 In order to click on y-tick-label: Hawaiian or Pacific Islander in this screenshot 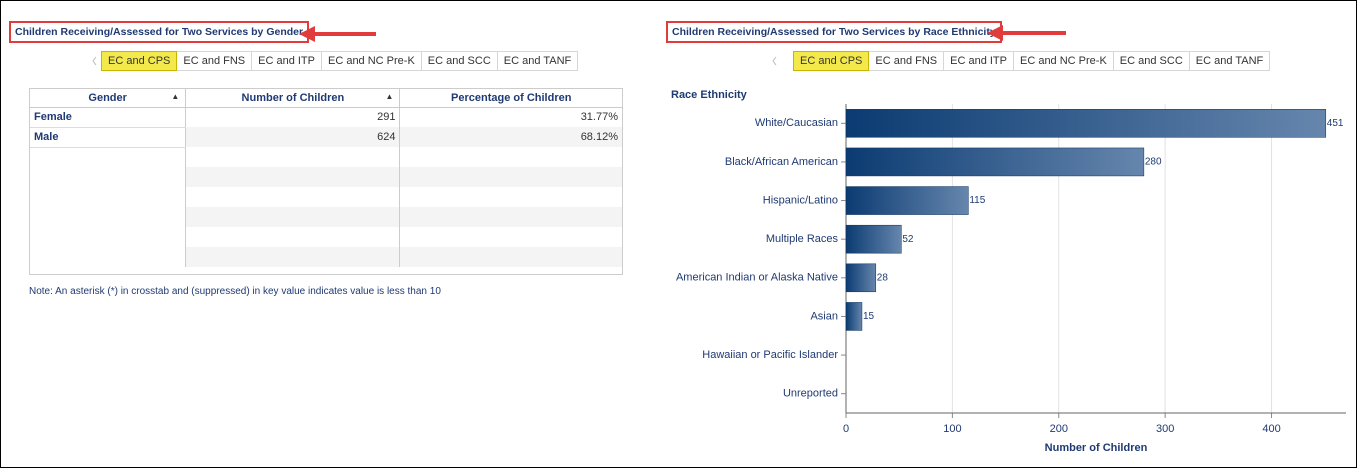, I will do `click(770, 355)`.